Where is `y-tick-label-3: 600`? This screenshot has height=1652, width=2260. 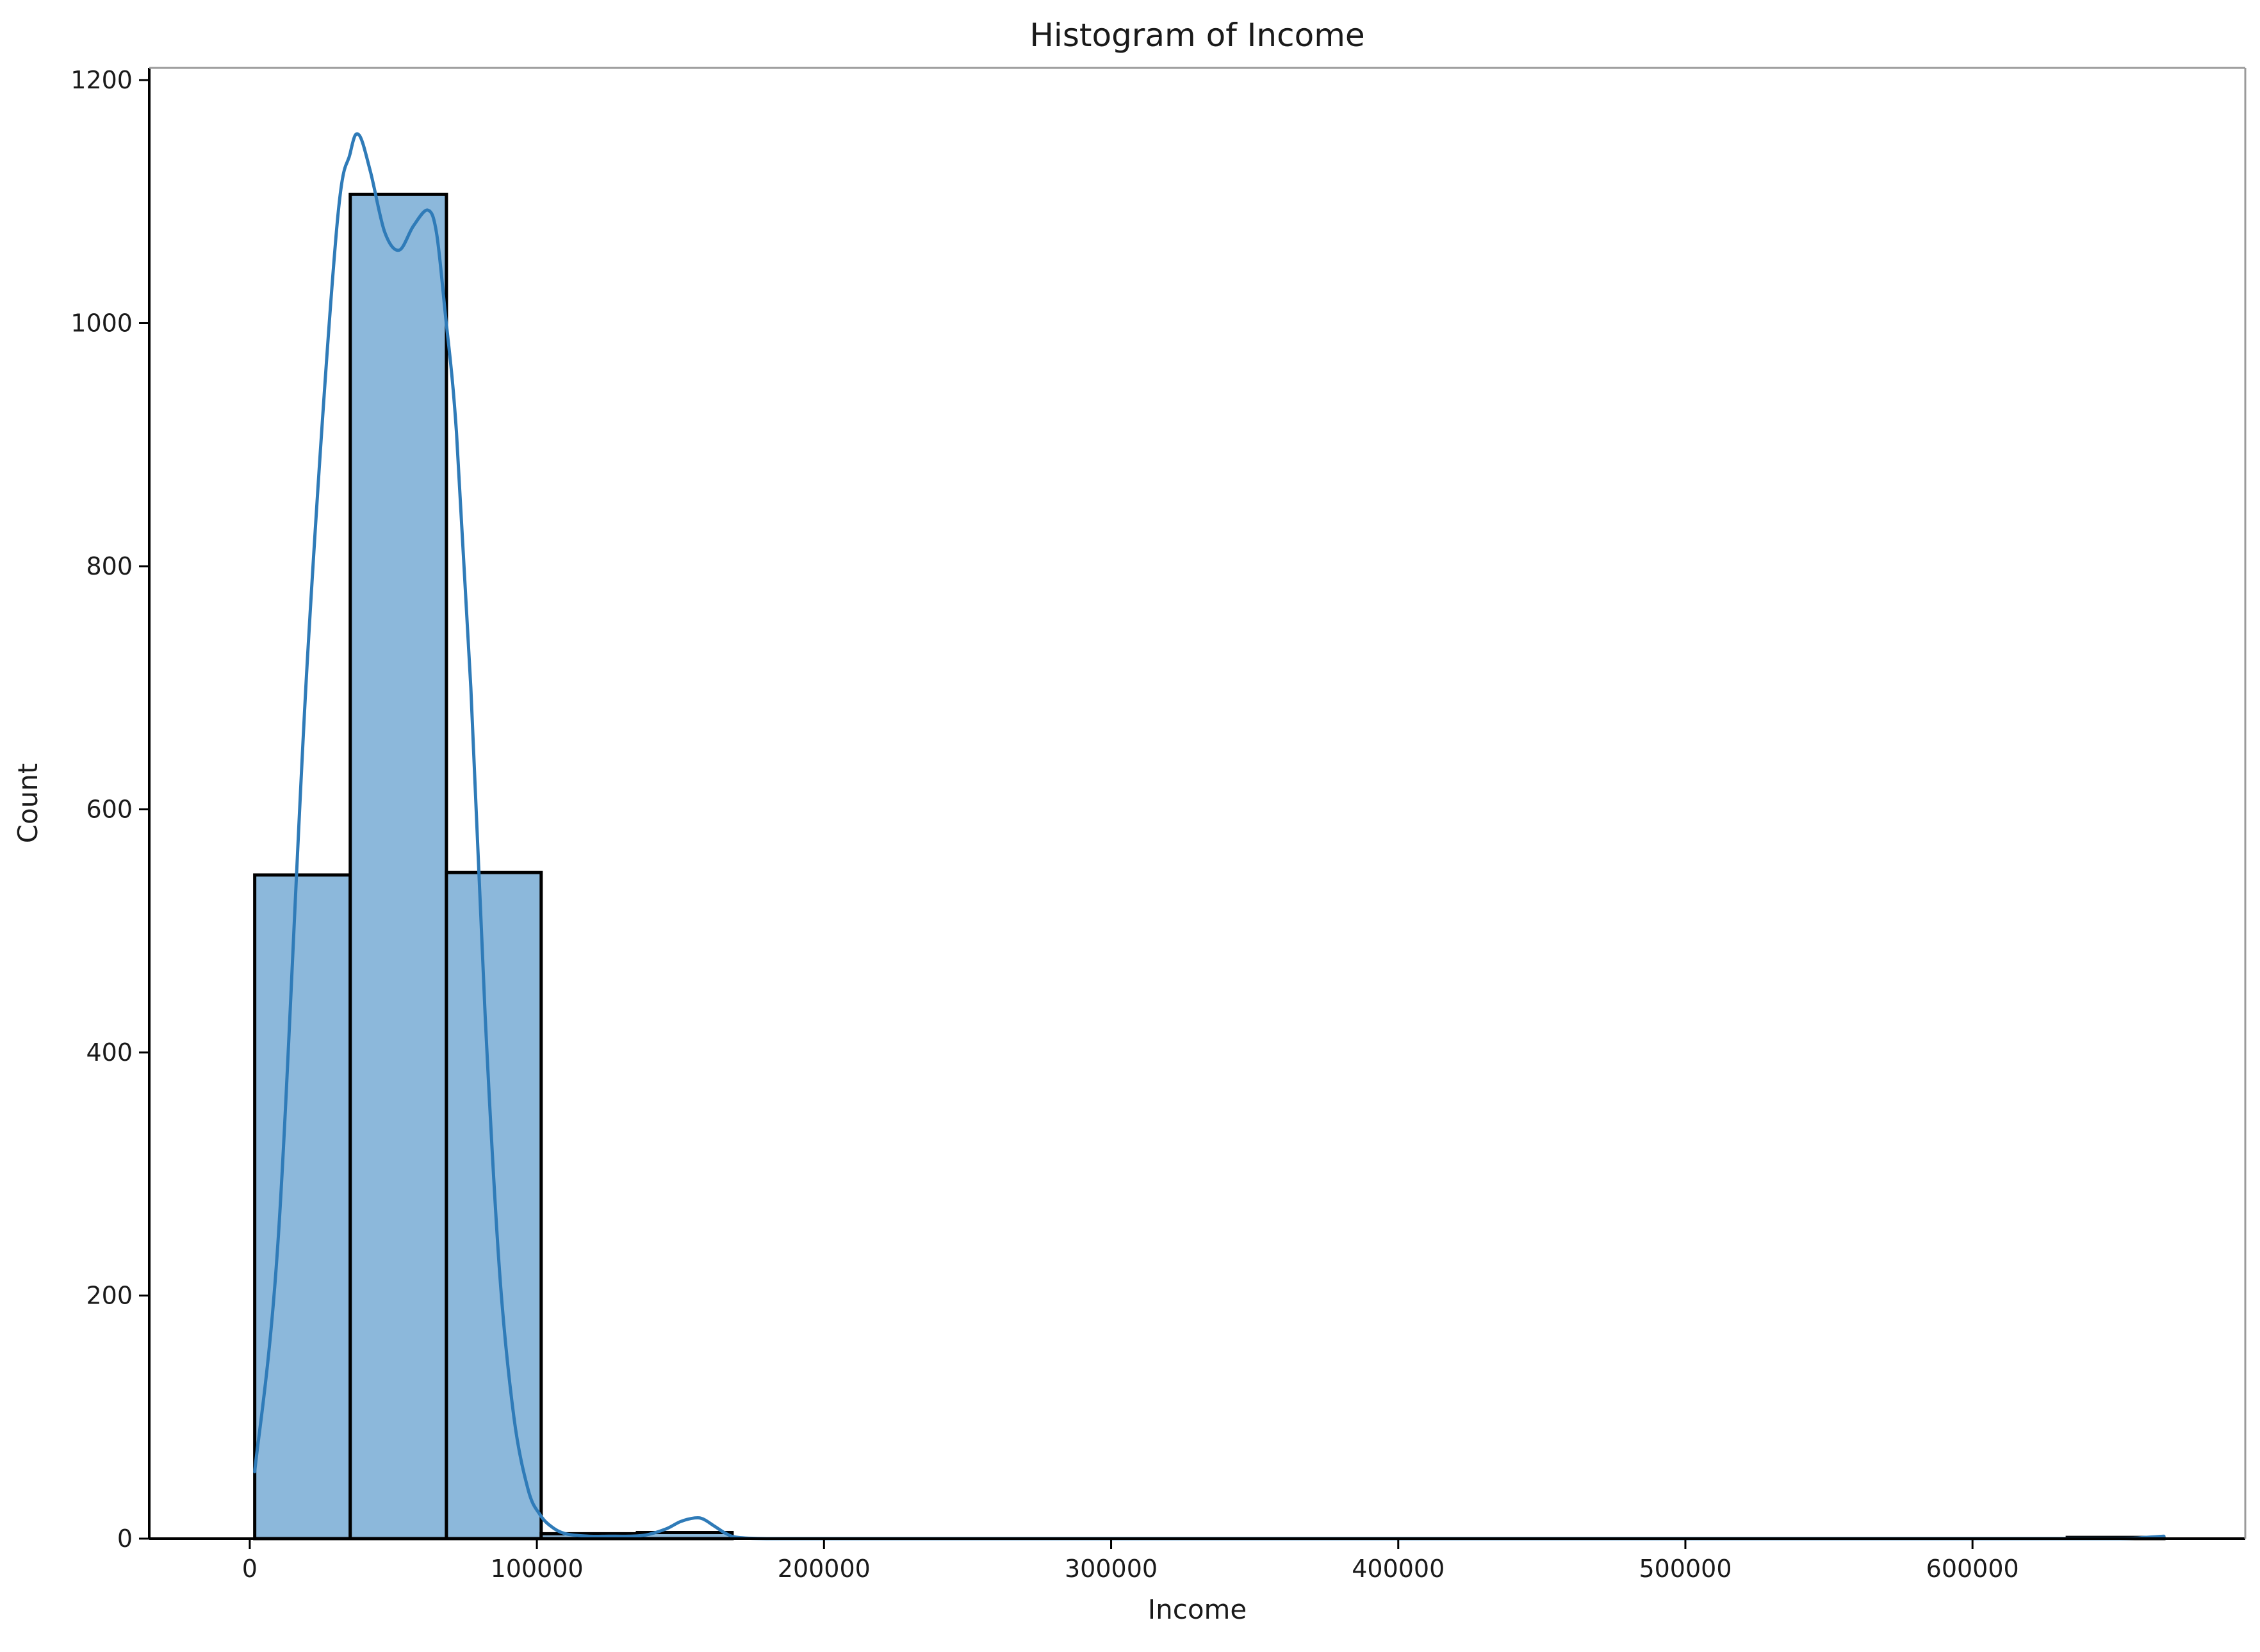 y-tick-label-3: 600 is located at coordinates (109, 809).